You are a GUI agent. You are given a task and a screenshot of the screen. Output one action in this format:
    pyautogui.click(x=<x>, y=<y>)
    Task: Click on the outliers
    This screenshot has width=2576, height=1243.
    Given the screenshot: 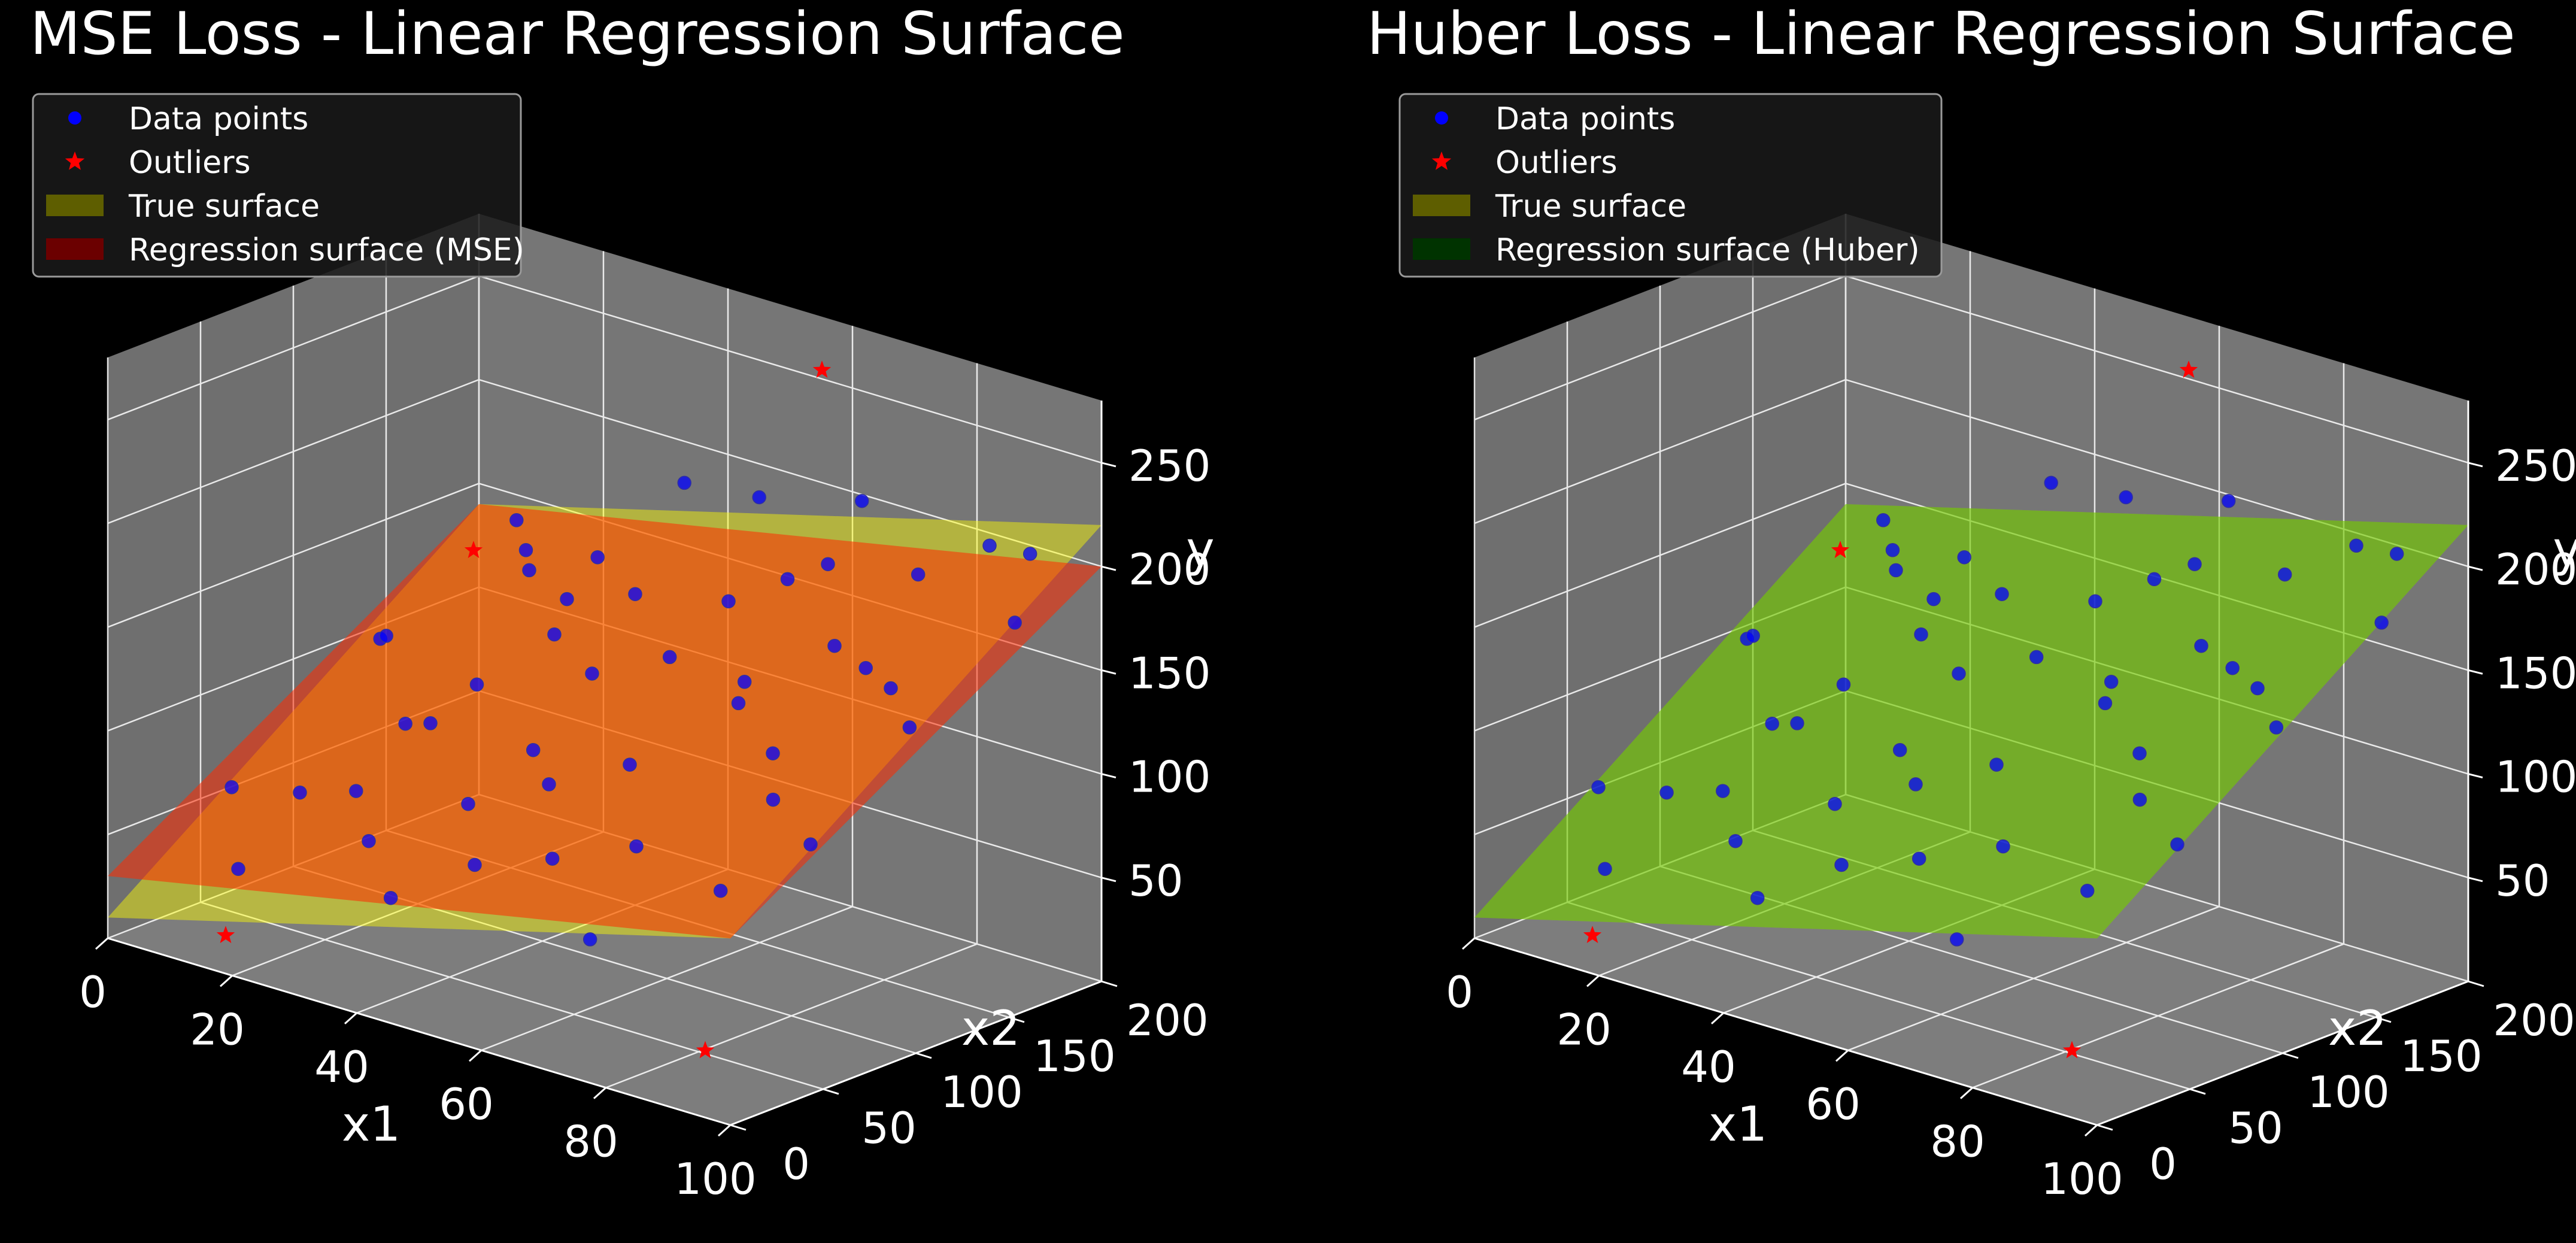 What is the action you would take?
    pyautogui.click(x=524, y=709)
    